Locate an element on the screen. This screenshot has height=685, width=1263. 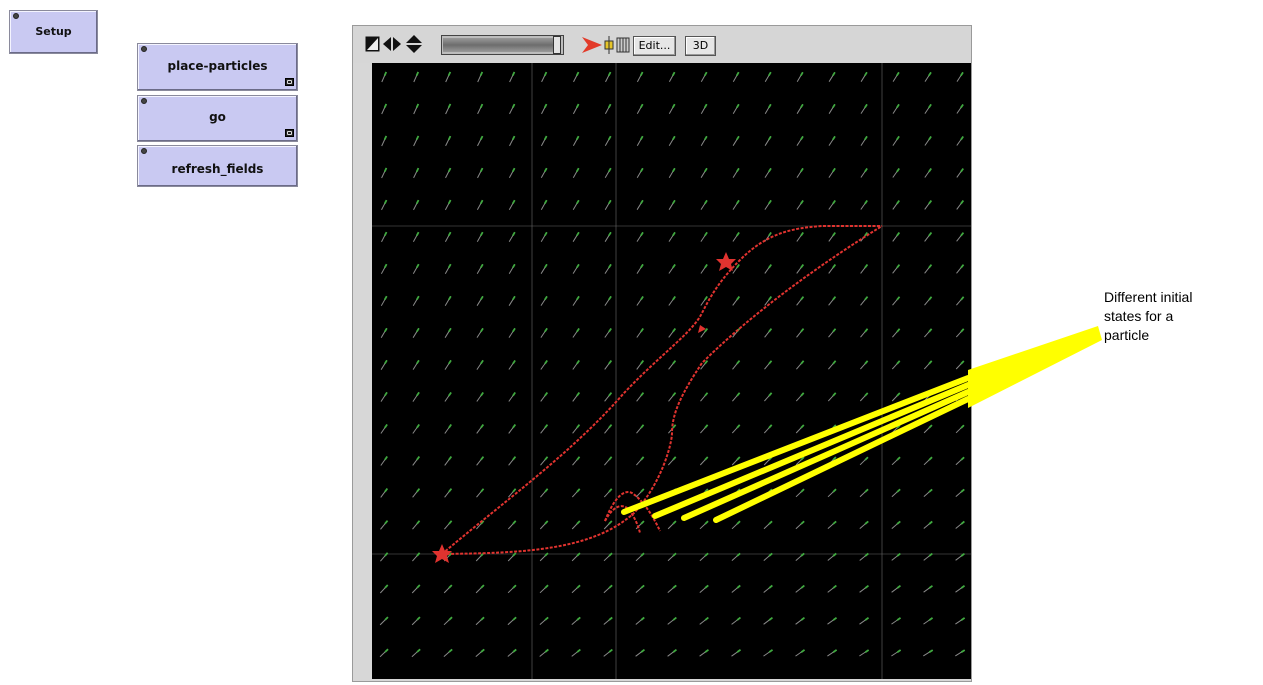
vertical-scroll-icon is located at coordinates (414, 44).